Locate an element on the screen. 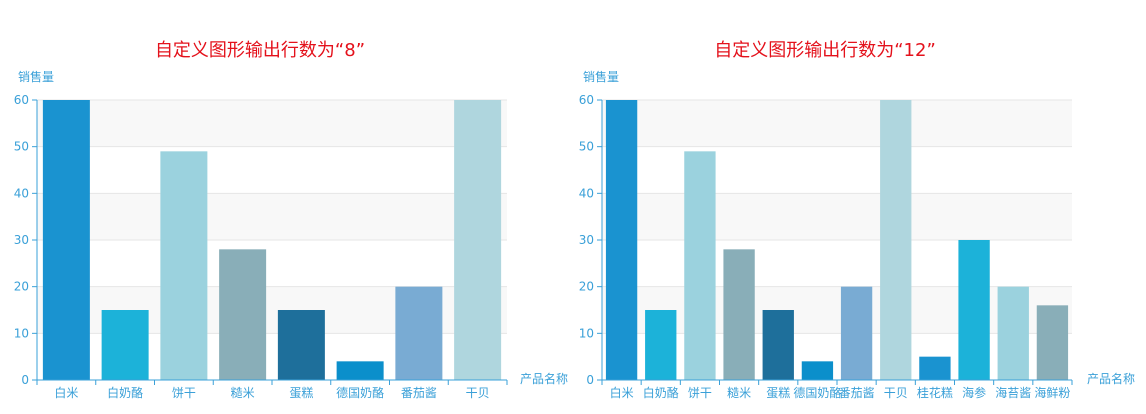 This screenshot has height=414, width=1146. chart-title: 自定义图形输出行数为“8” is located at coordinates (260, 50).